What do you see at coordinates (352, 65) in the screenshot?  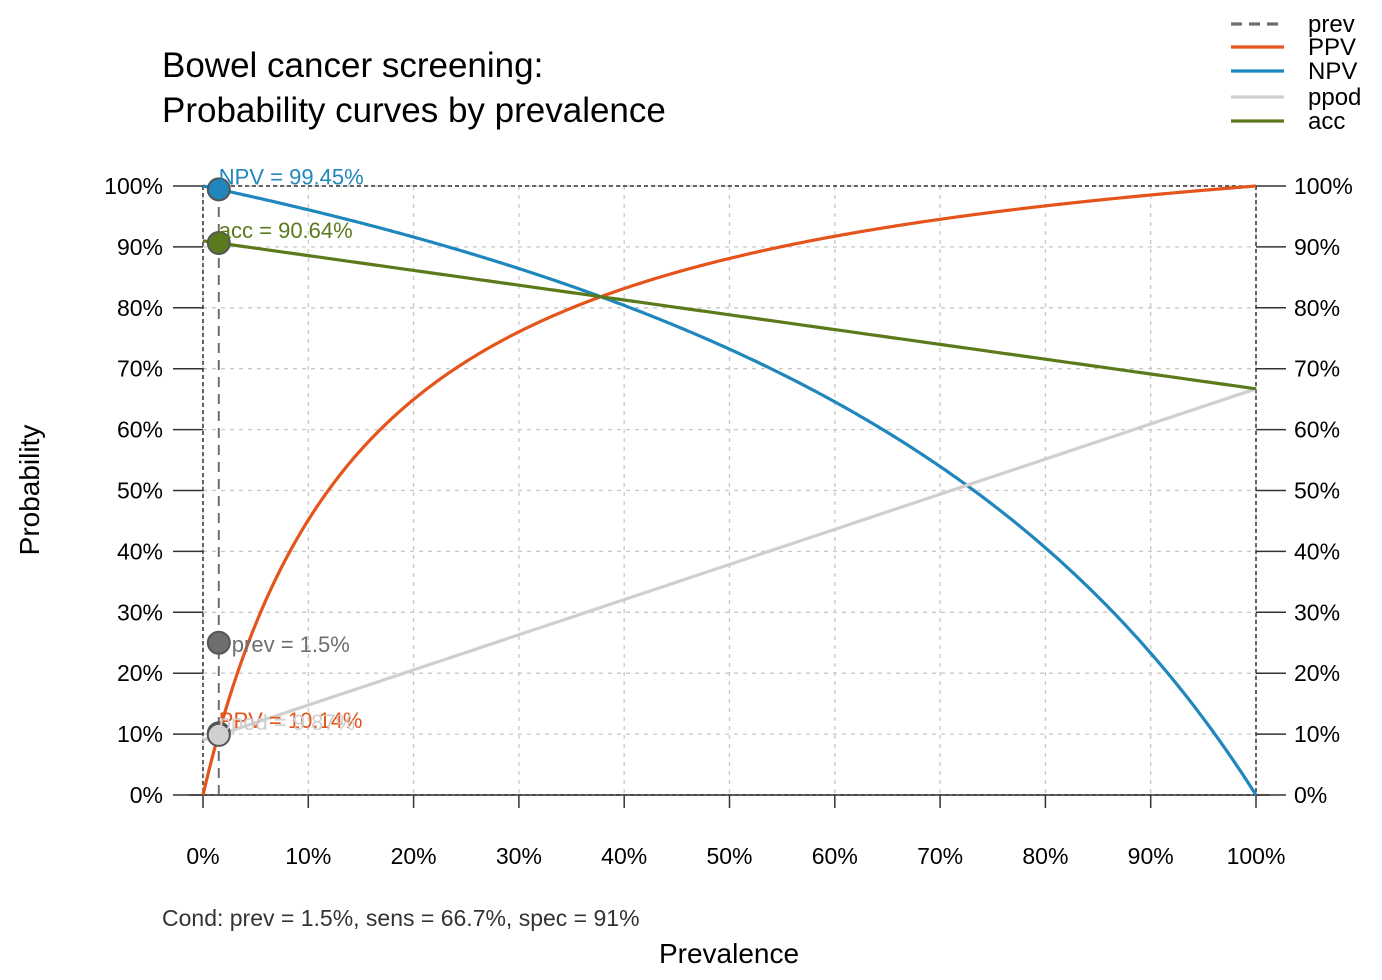 I see `chart-title-line-1: Bowel cancer screening:` at bounding box center [352, 65].